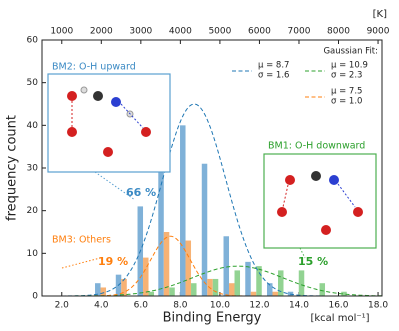  I want to click on x-tick-label: 2.0, so click(62, 306).